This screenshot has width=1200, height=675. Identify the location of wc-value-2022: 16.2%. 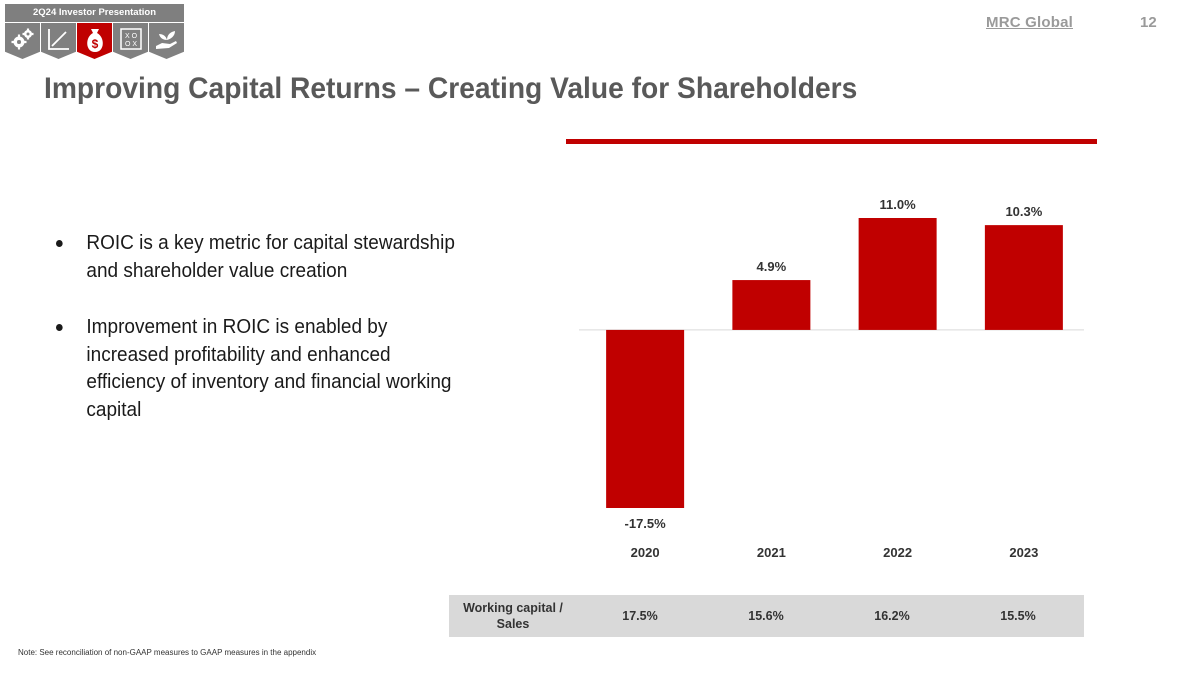
(892, 616).